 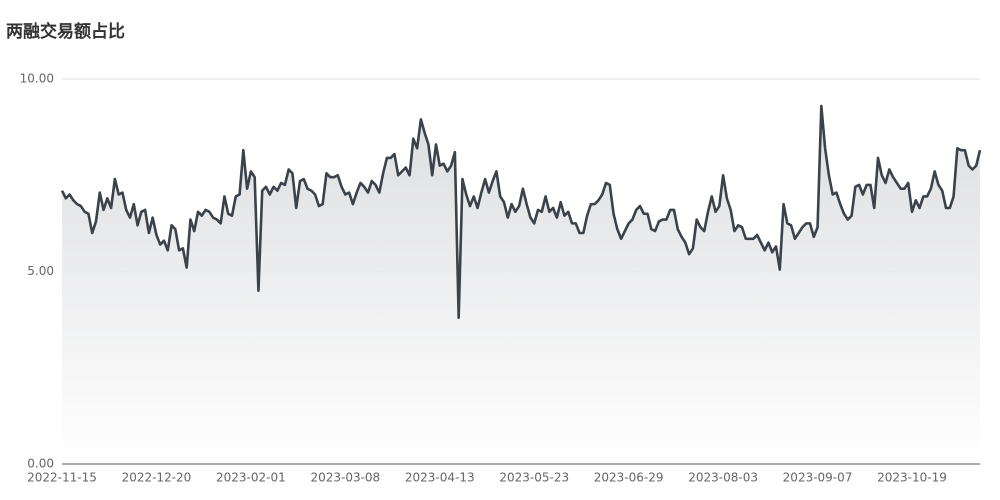 I want to click on x-tick-label: 2023-06-29, so click(x=629, y=478).